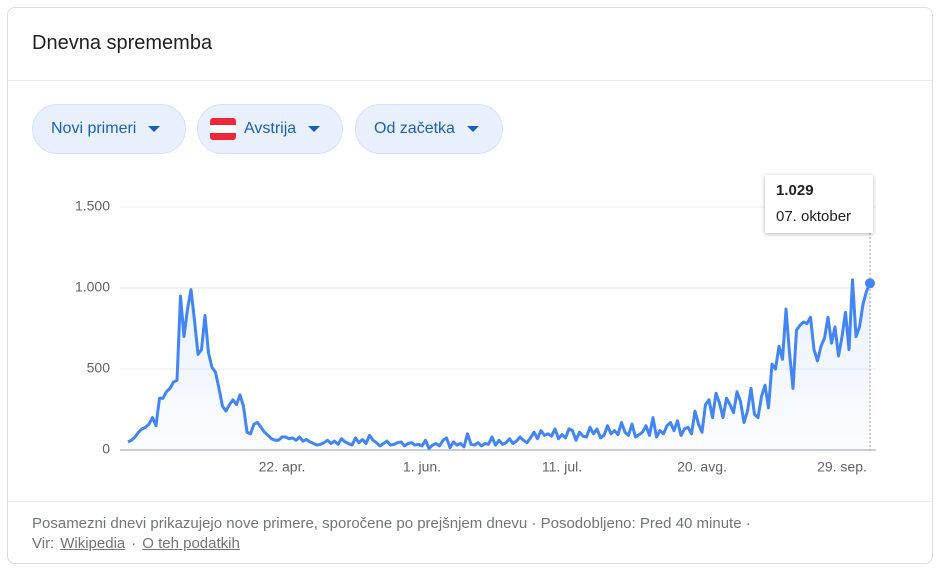  Describe the element at coordinates (99, 368) in the screenshot. I see `y-tick-label: 500` at that location.